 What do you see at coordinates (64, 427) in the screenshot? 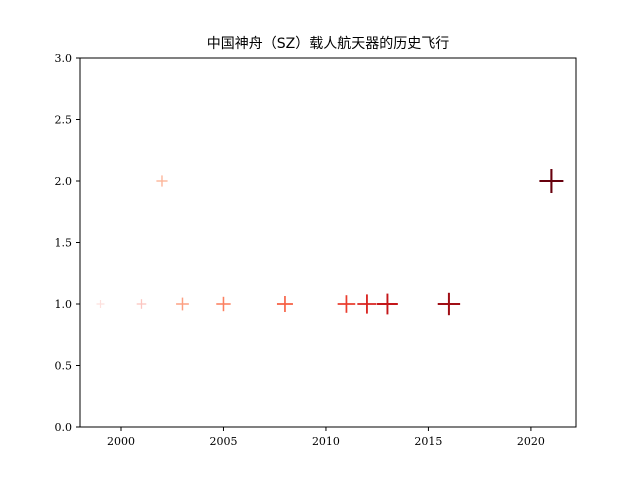
I see `y-tick-label: 0.0` at bounding box center [64, 427].